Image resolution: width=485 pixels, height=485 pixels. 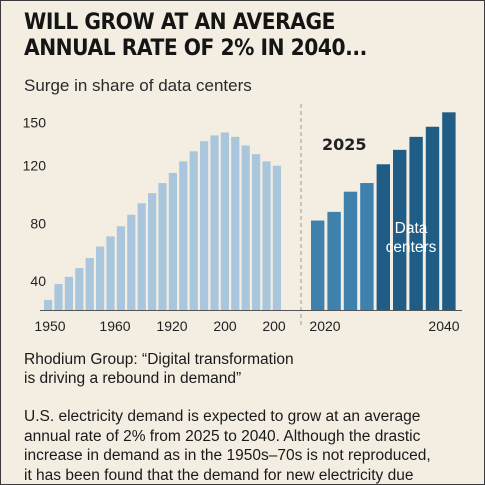 What do you see at coordinates (274, 326) in the screenshot?
I see `x-tick-label-4: 200` at bounding box center [274, 326].